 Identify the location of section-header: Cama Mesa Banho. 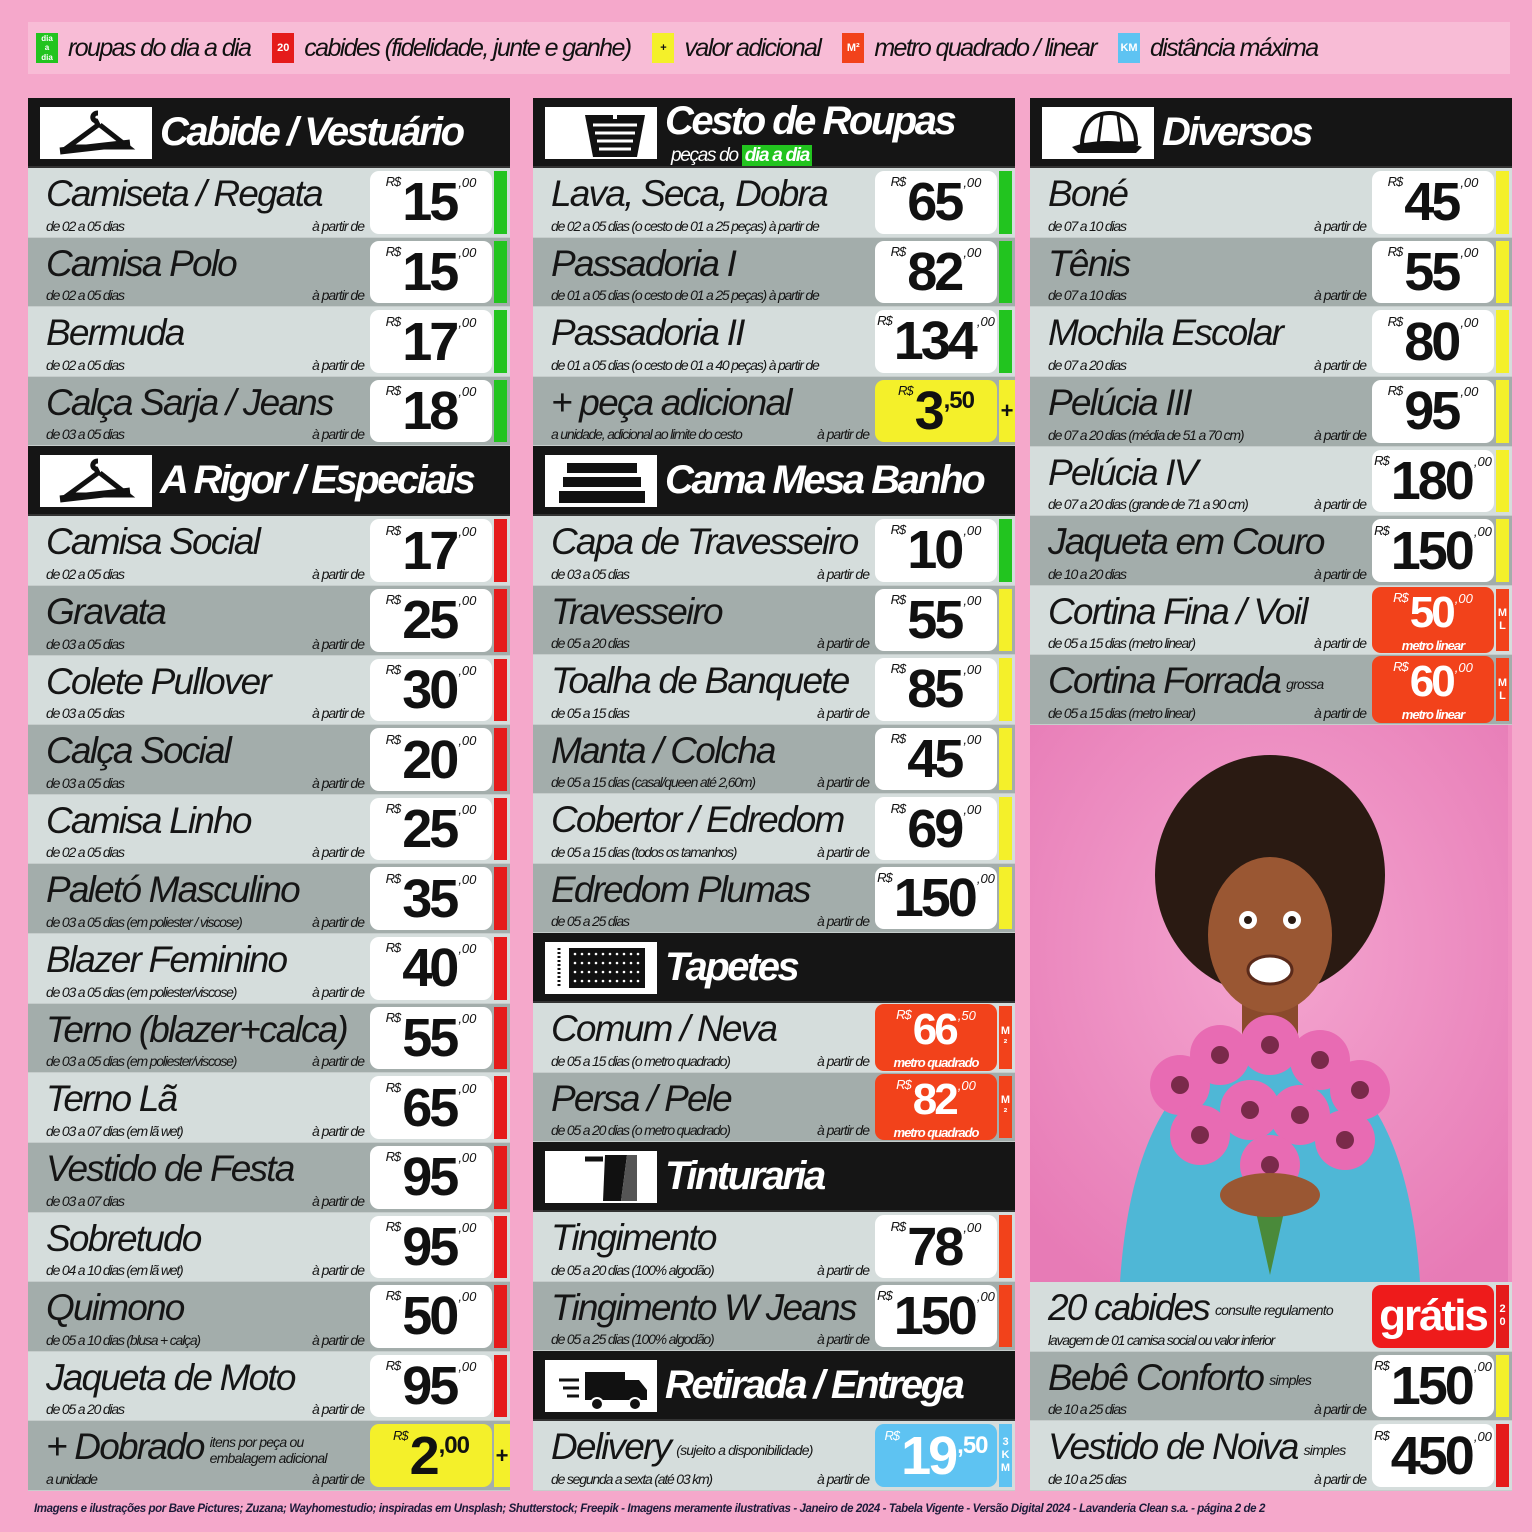
(774, 481).